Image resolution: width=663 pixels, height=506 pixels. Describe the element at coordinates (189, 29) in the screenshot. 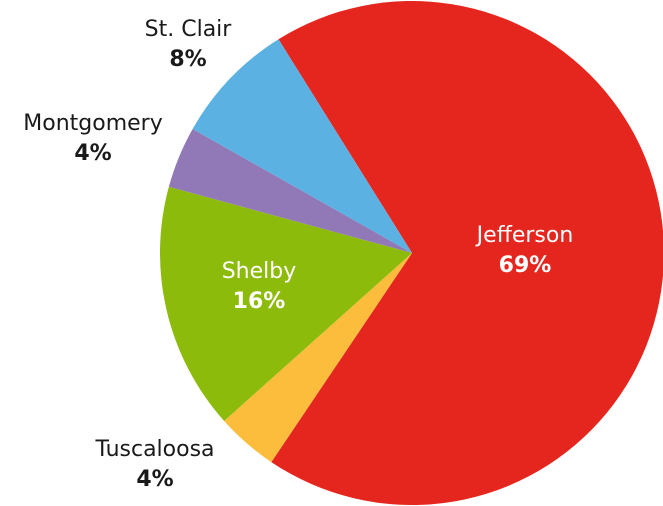

I see `slice-label: St. Clair` at that location.